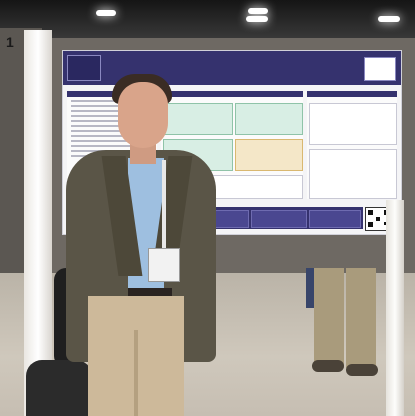 The width and height of the screenshot is (415, 416). Describe the element at coordinates (380, 69) in the screenshot. I see `institution-logo-right` at that location.